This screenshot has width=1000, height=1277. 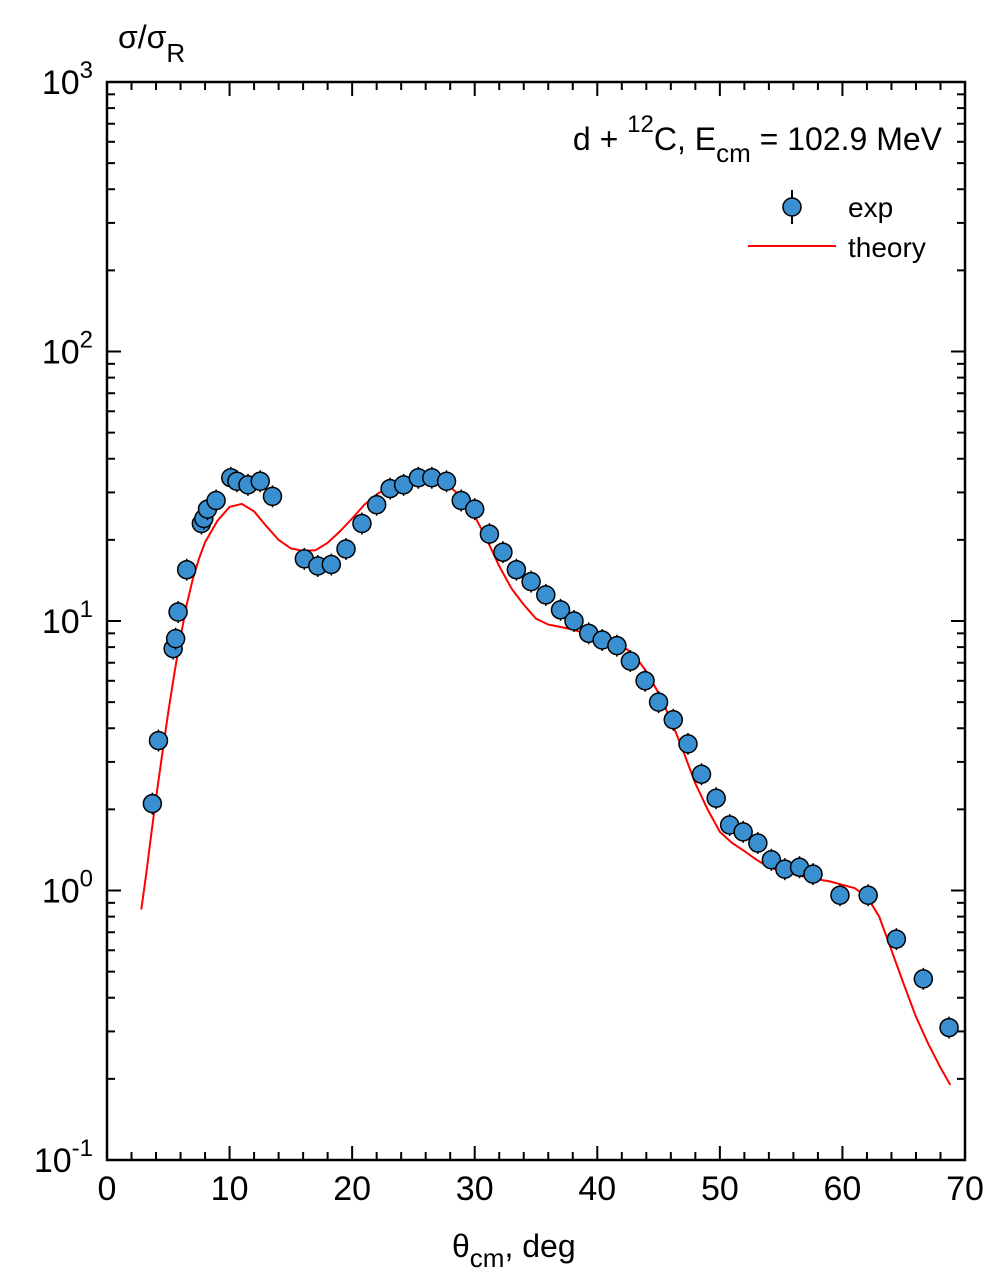 I want to click on annotation-prefix: d +, so click(x=600, y=139).